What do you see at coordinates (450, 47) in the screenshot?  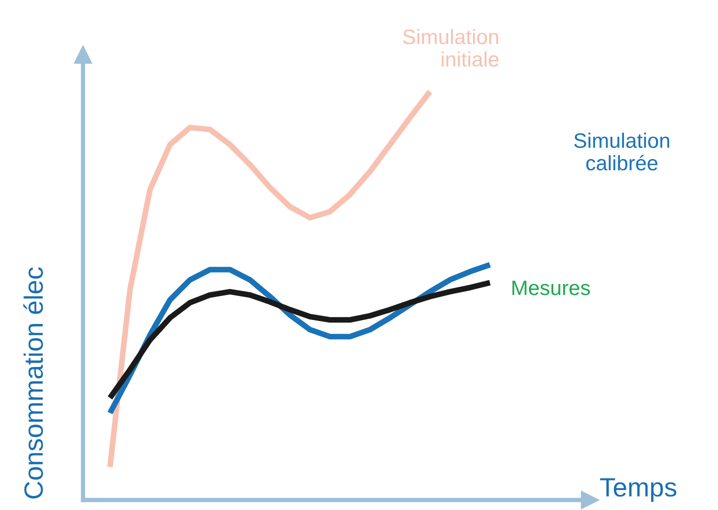 I see `series-label: Simulation initiale` at bounding box center [450, 47].